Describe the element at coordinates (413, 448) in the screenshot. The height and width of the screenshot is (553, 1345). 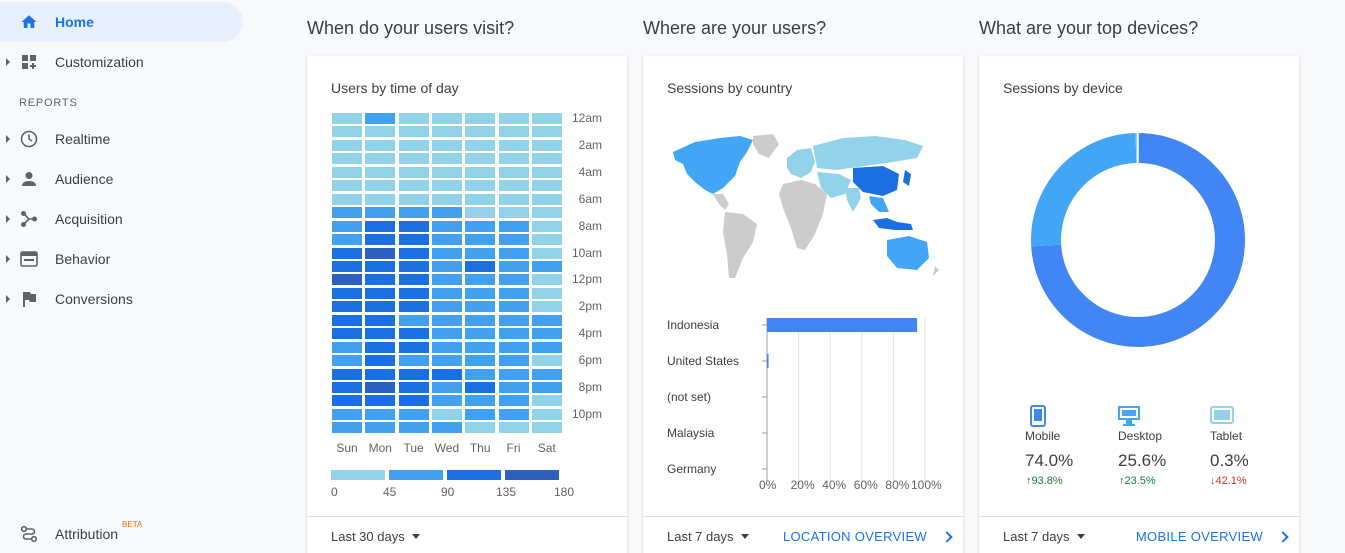
I see `heatmap-day-label: Tue` at that location.